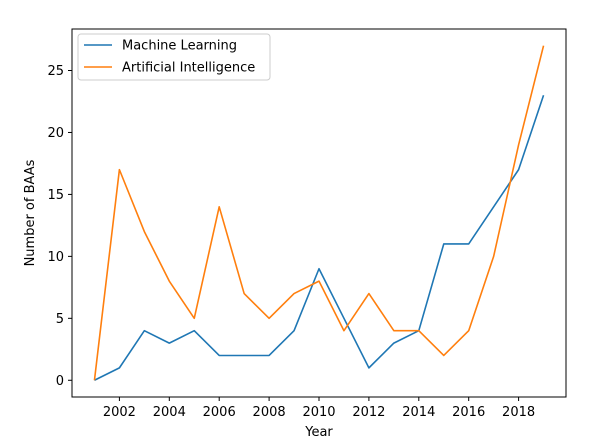 This screenshot has width=603, height=444. I want to click on x-axis: 2002 2004 2006 2008 2010 2012 2014 2016 2018, so click(319, 408).